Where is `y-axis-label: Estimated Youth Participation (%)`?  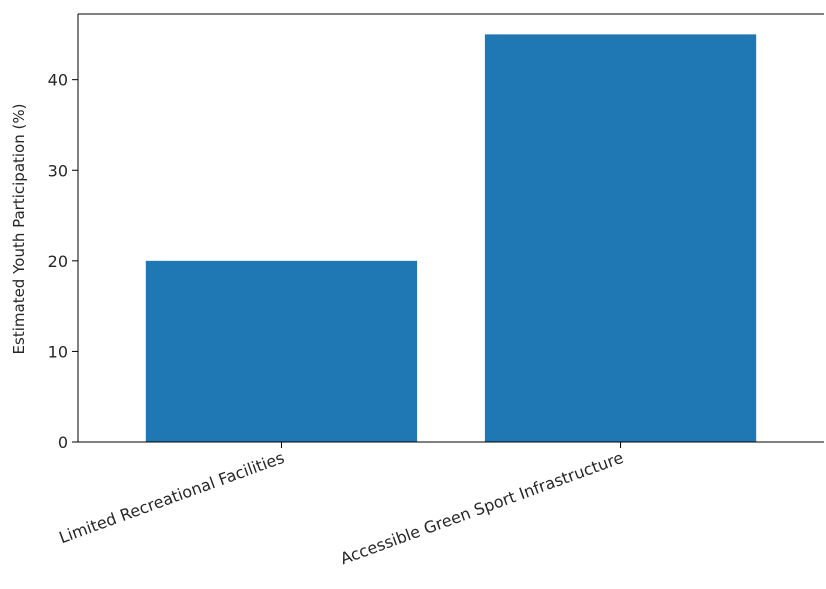
y-axis-label: Estimated Youth Participation (%) is located at coordinates (19, 229).